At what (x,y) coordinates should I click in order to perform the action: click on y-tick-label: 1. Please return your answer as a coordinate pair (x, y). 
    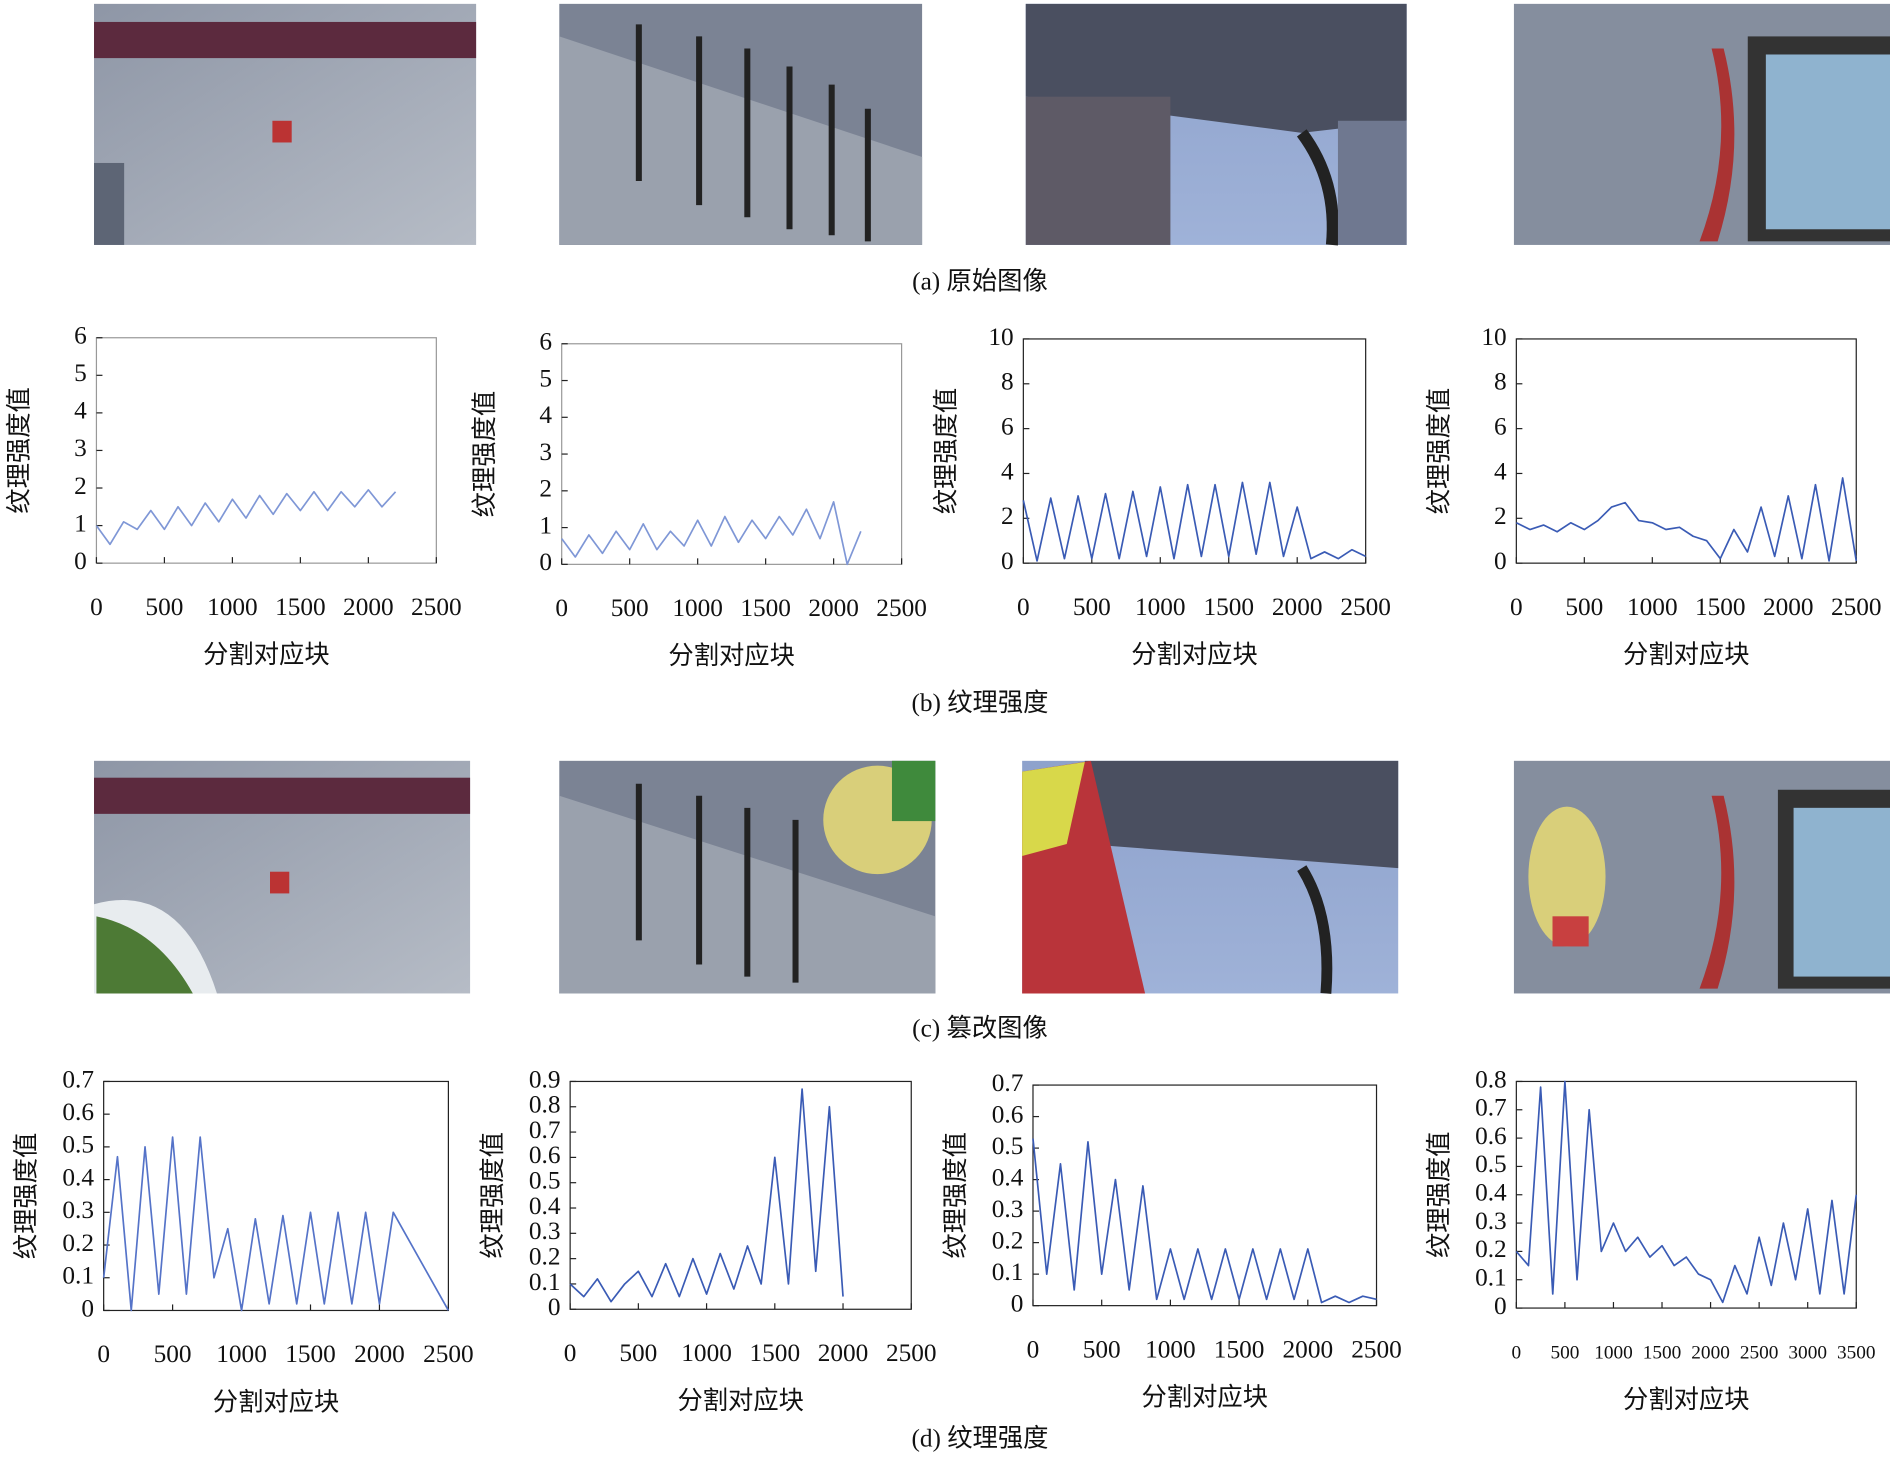
    Looking at the image, I should click on (80, 523).